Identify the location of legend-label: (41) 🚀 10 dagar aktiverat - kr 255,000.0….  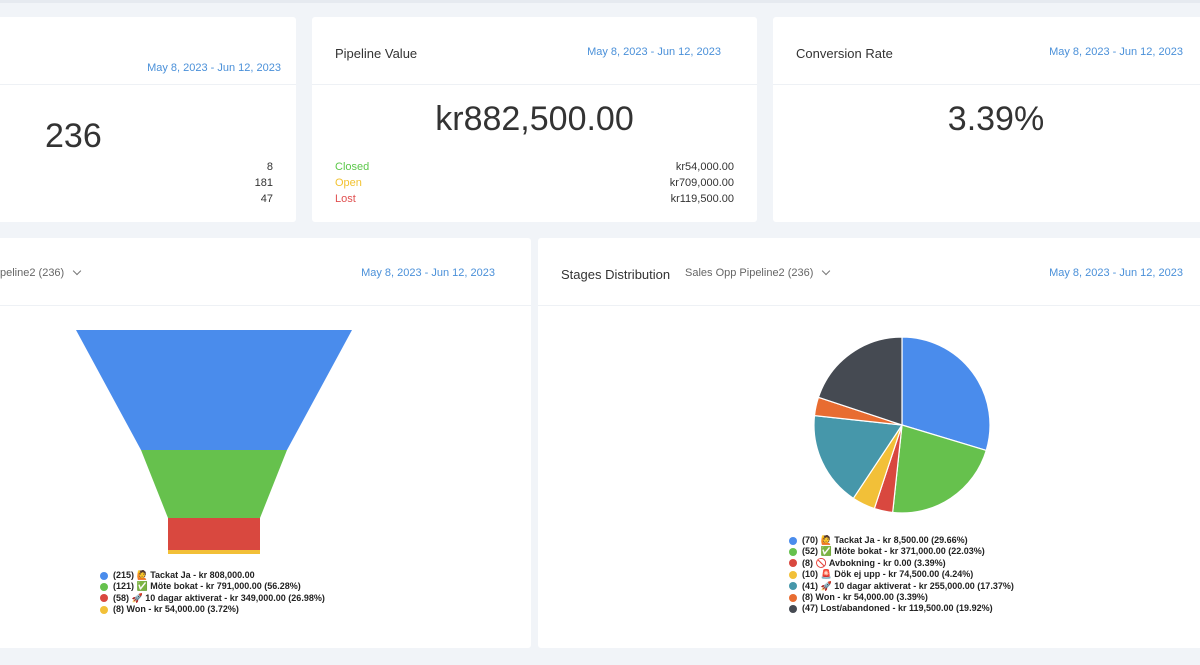
(908, 585).